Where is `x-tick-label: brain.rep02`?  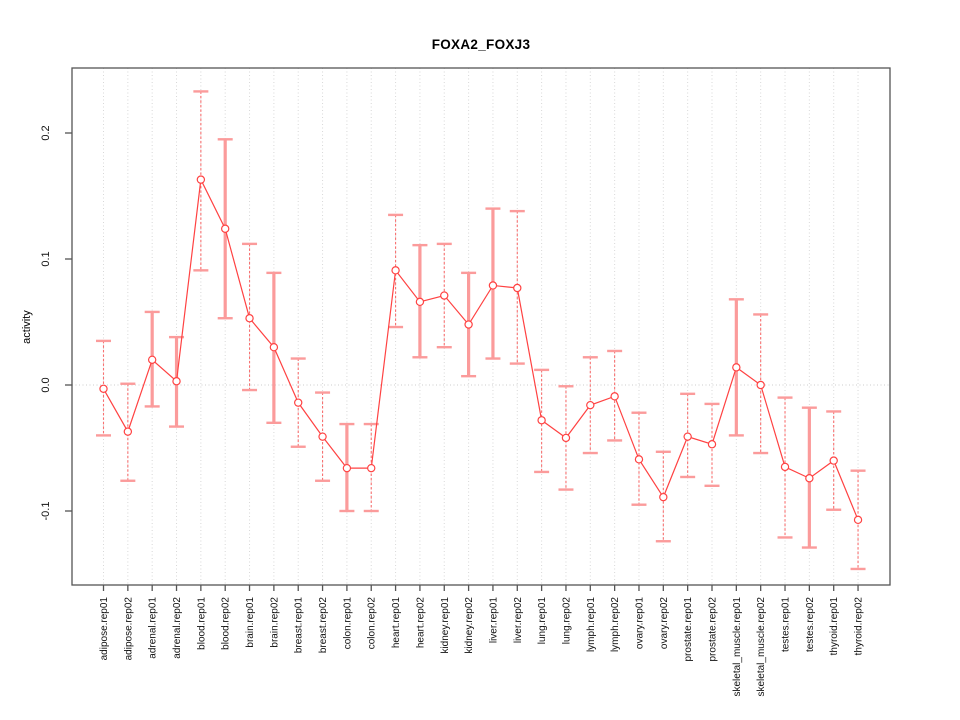
x-tick-label: brain.rep02 is located at coordinates (274, 622).